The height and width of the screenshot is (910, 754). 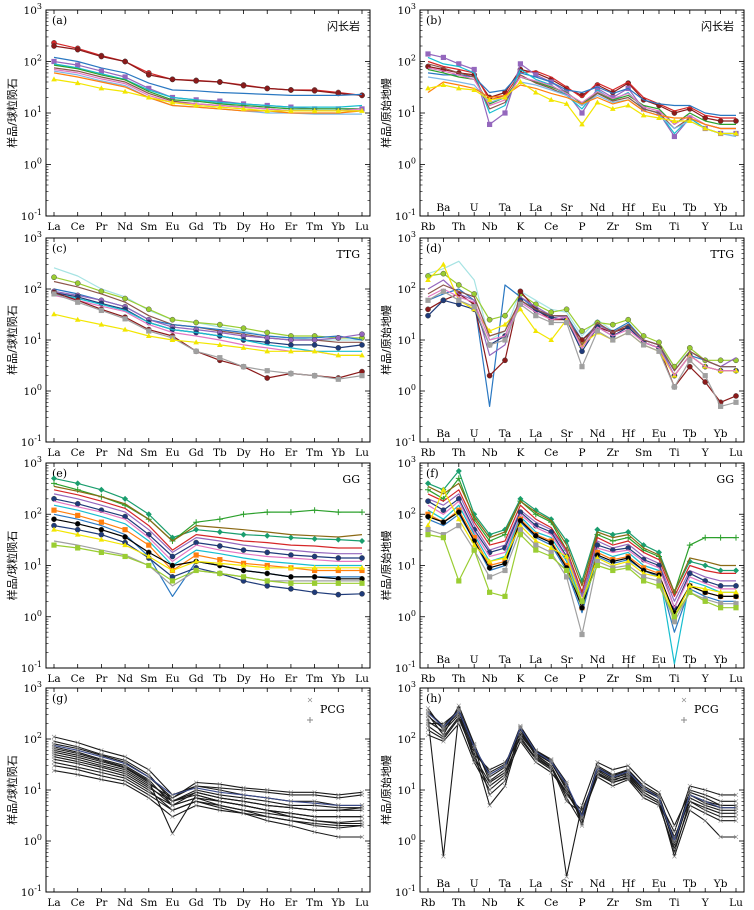 What do you see at coordinates (434, 20) in the screenshot?
I see `panel-label: (b)` at bounding box center [434, 20].